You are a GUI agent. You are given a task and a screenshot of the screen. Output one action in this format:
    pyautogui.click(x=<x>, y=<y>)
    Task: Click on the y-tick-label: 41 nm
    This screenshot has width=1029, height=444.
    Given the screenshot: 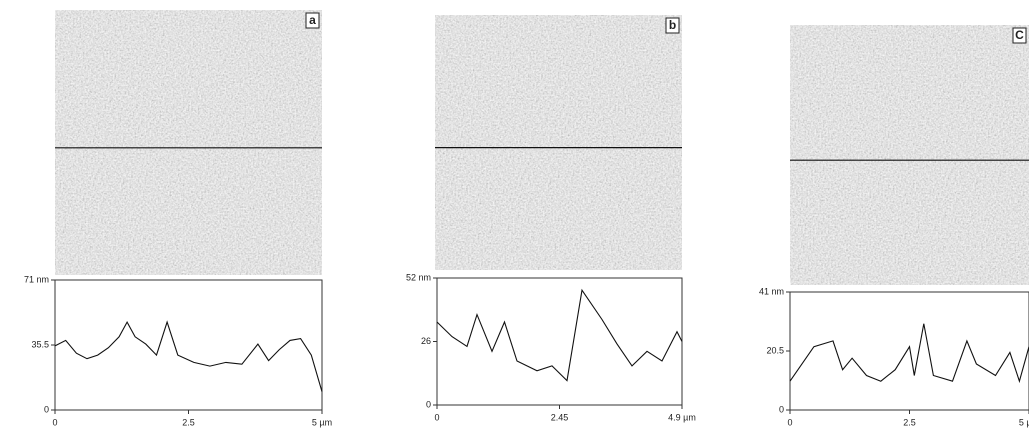 What is the action you would take?
    pyautogui.click(x=771, y=291)
    